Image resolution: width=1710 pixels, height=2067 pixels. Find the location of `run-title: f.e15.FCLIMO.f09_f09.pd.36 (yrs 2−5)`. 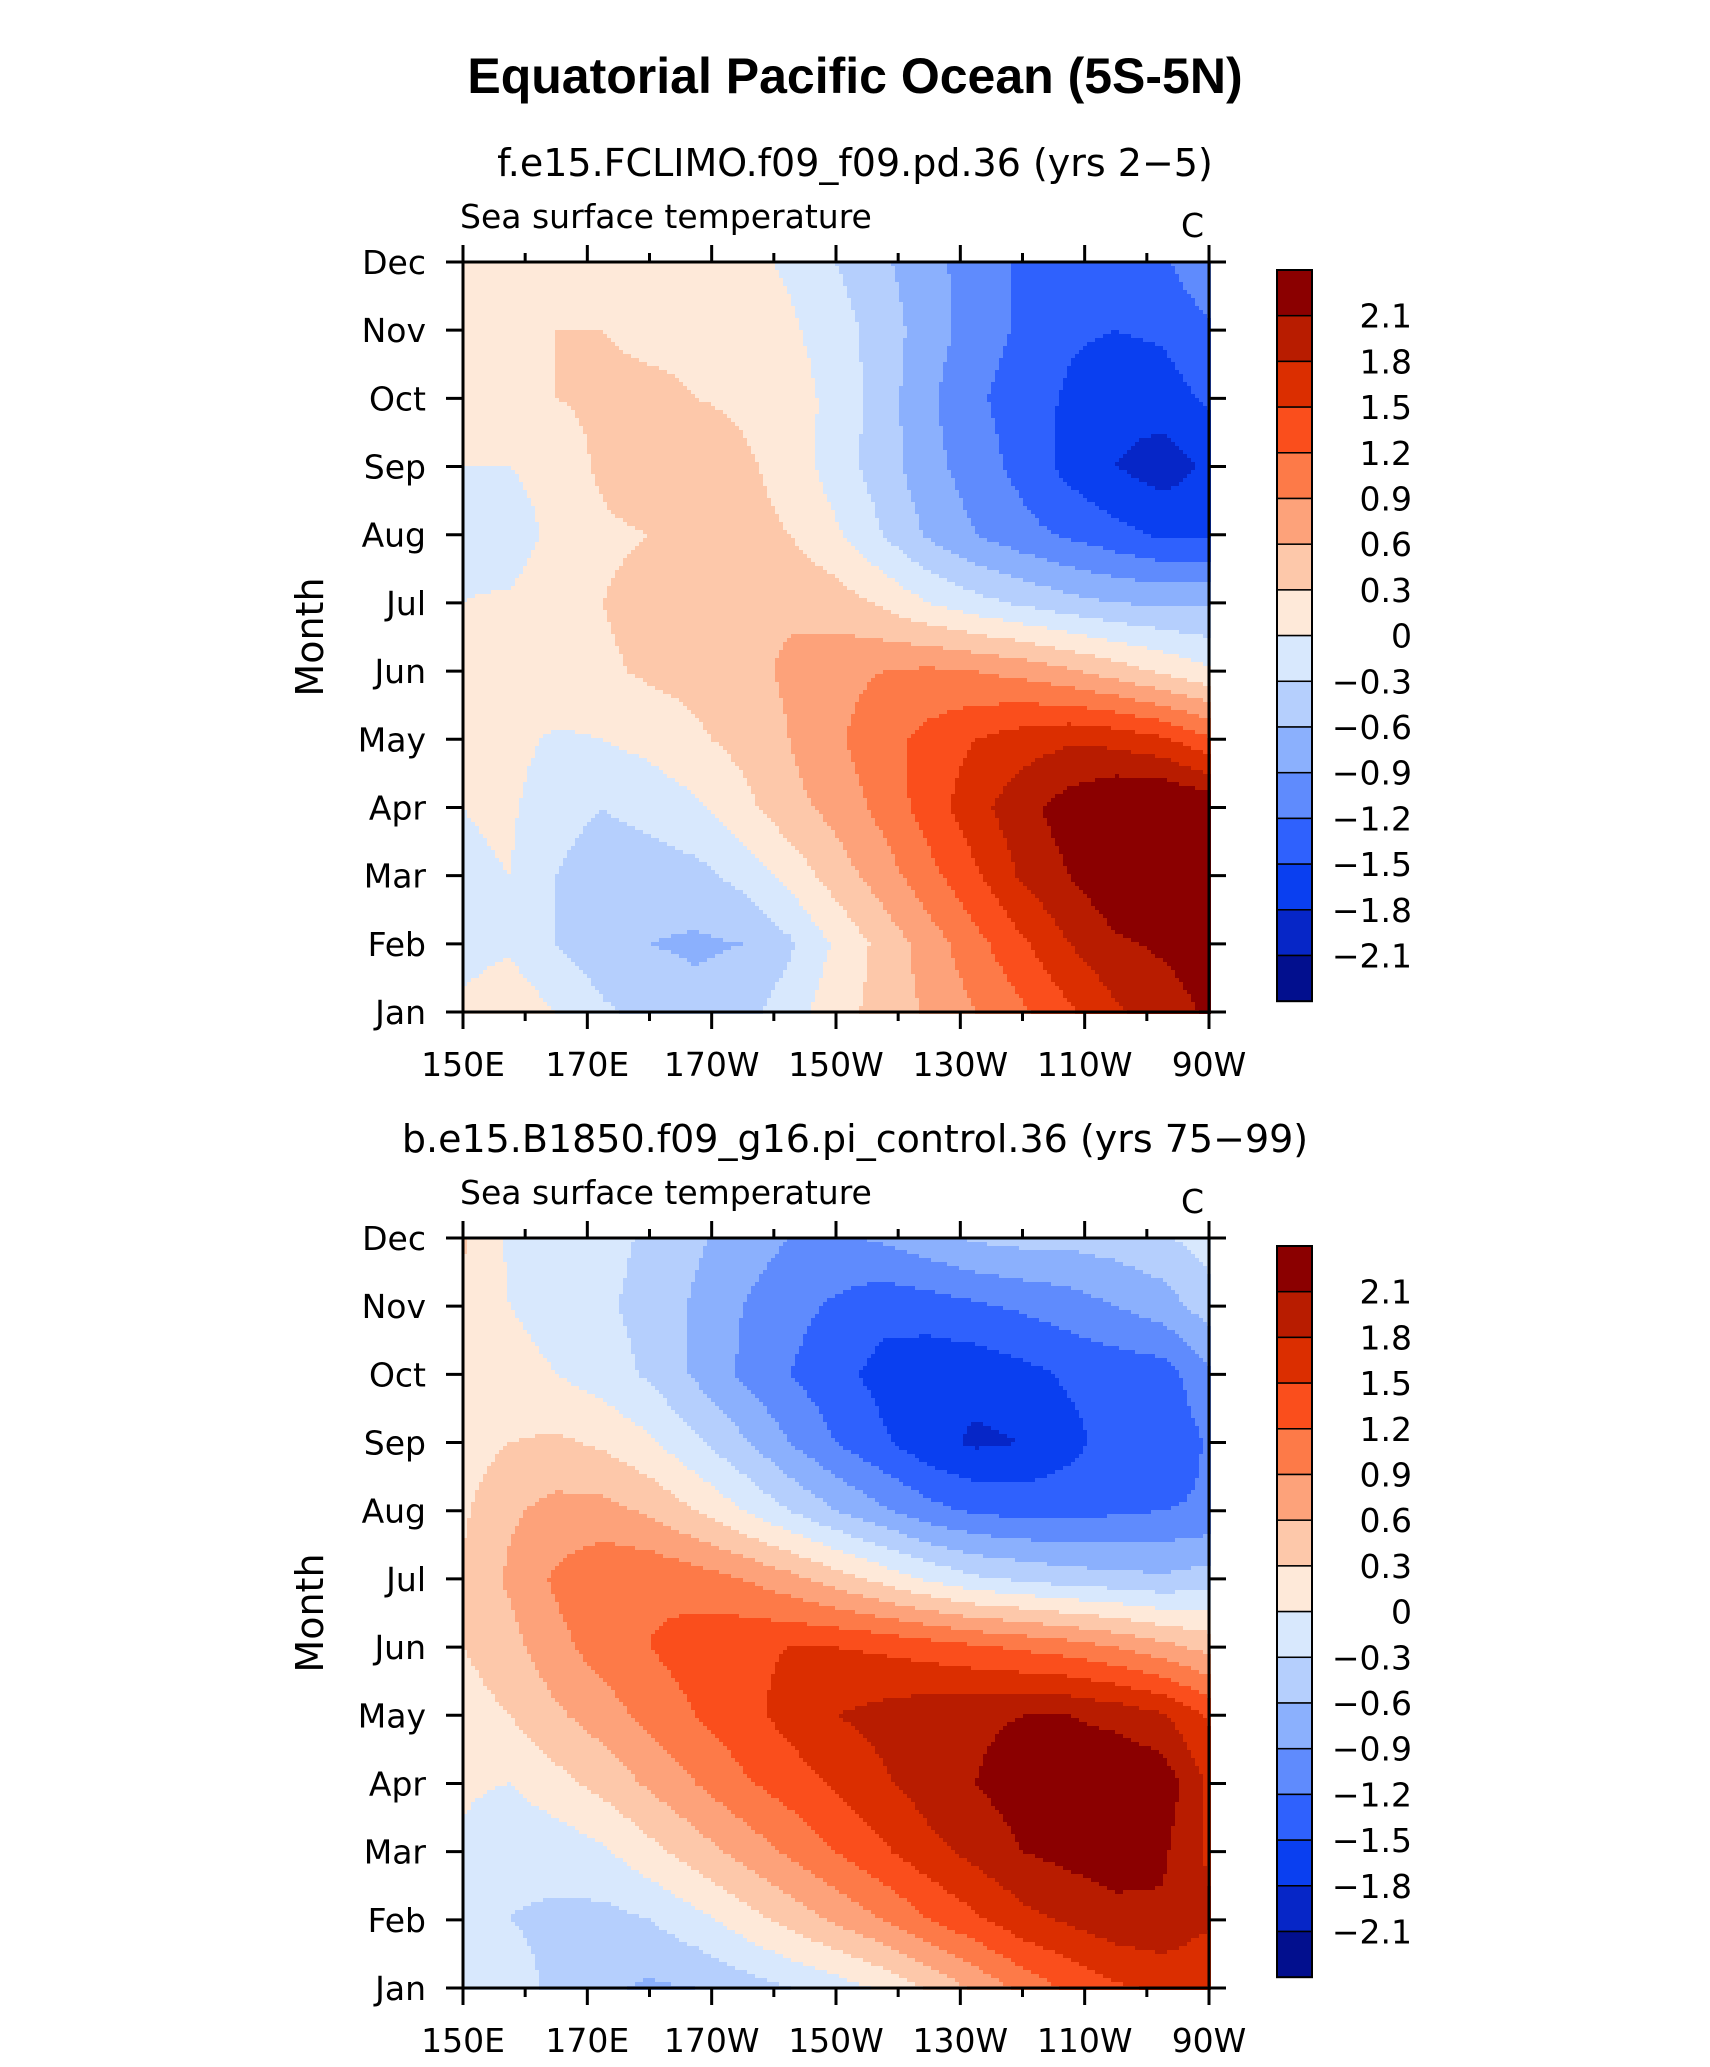

run-title: f.e15.FCLIMO.f09_f09.pd.36 (yrs 2−5) is located at coordinates (855, 163).